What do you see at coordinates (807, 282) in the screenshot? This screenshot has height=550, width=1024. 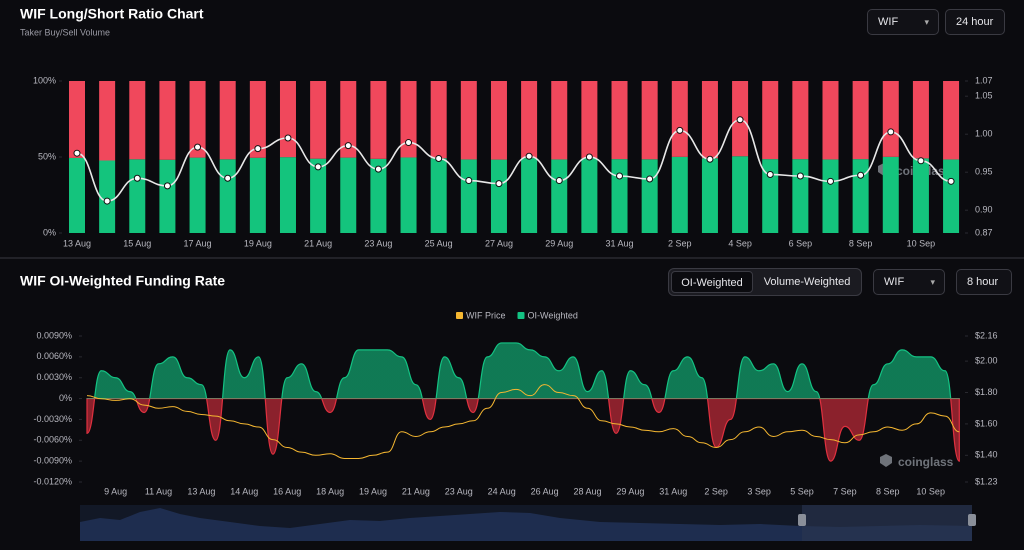 I see `toggle-option: Volume-Weighted` at bounding box center [807, 282].